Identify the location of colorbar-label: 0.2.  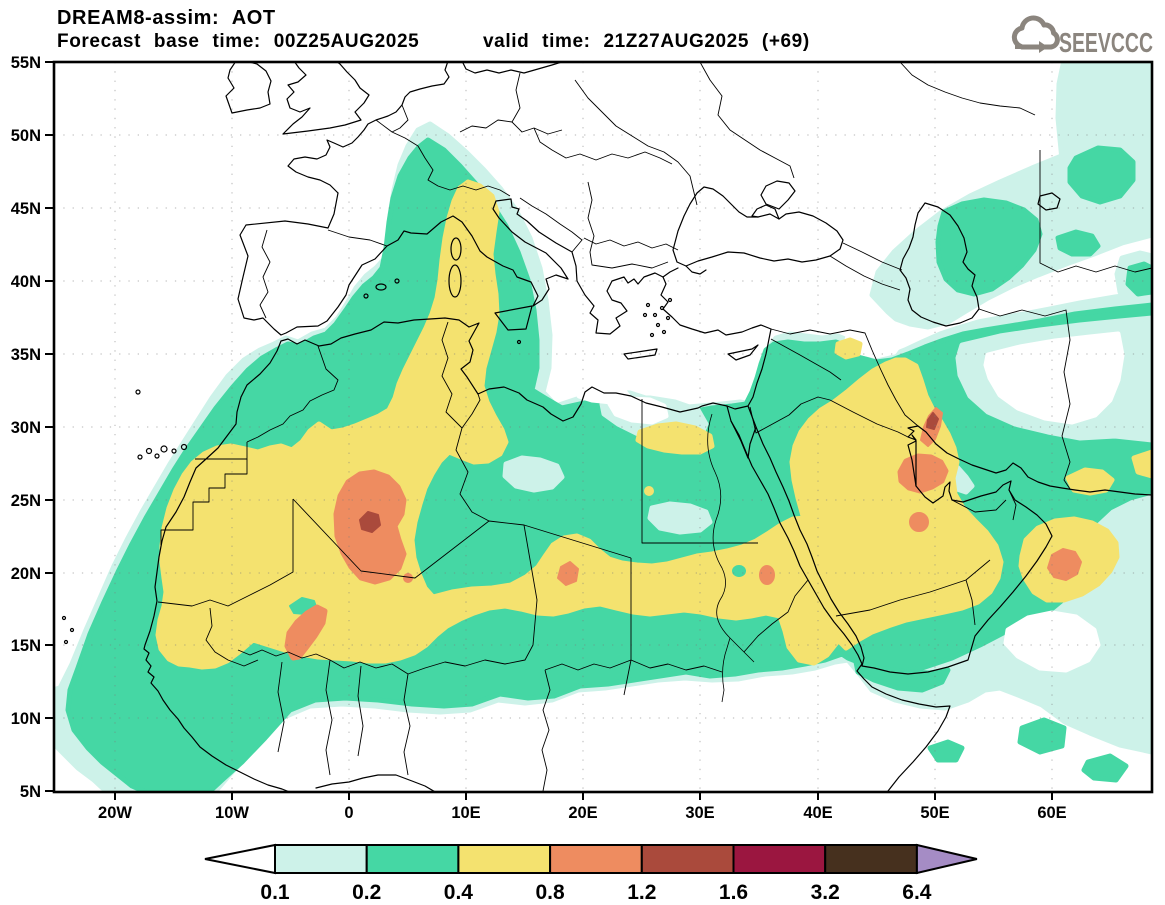
(366, 892).